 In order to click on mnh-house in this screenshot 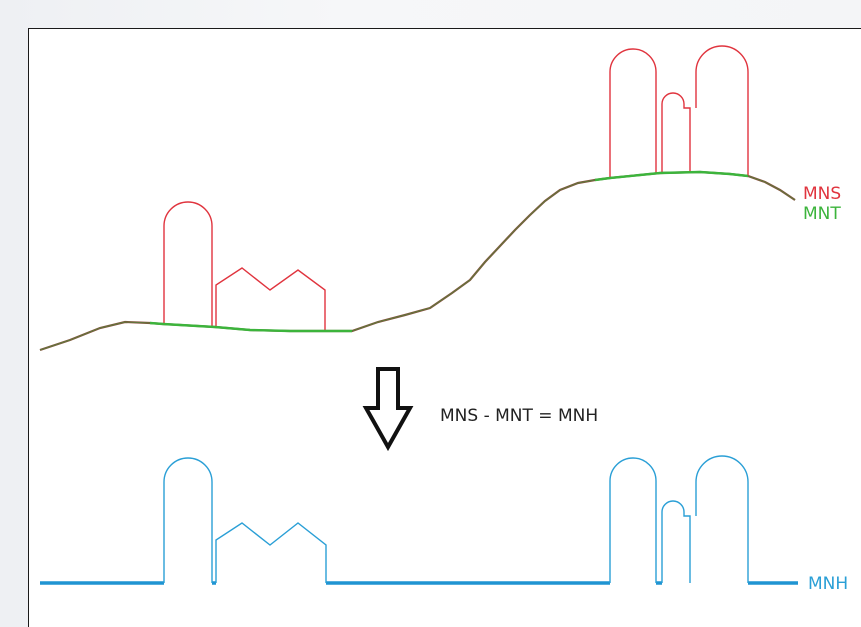, I will do `click(271, 552)`.